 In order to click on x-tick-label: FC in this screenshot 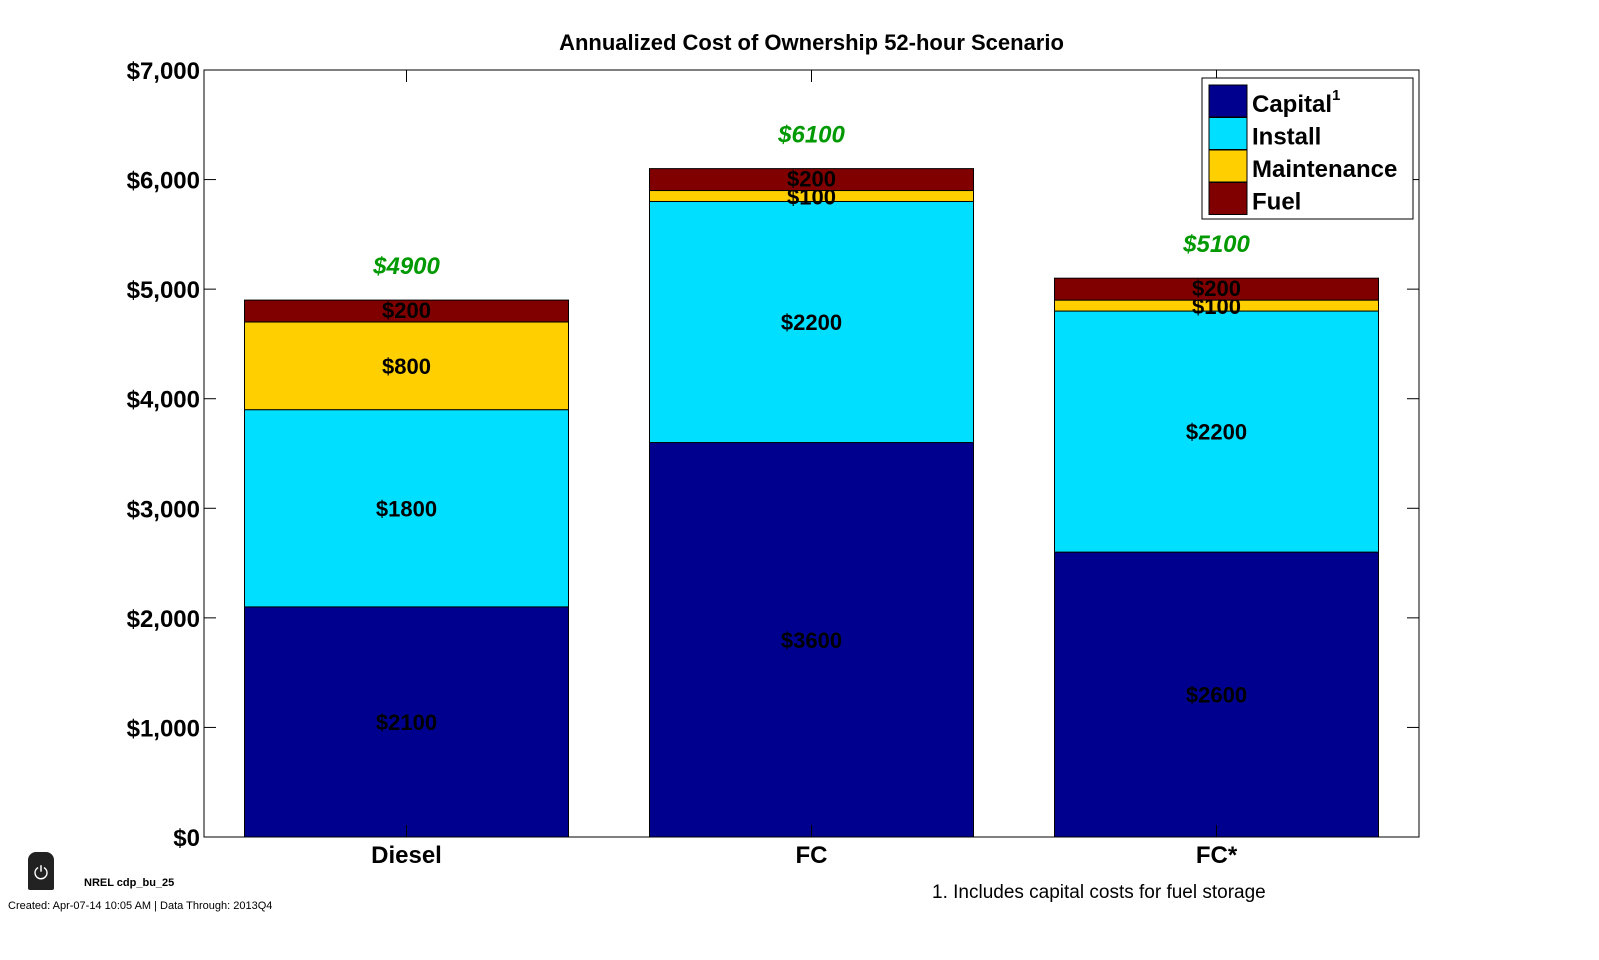, I will do `click(812, 855)`.